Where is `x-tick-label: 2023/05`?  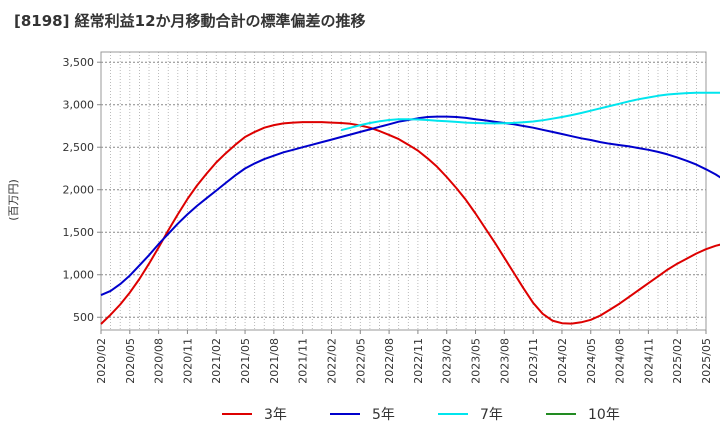 x-tick-label: 2023/05 is located at coordinates (476, 361).